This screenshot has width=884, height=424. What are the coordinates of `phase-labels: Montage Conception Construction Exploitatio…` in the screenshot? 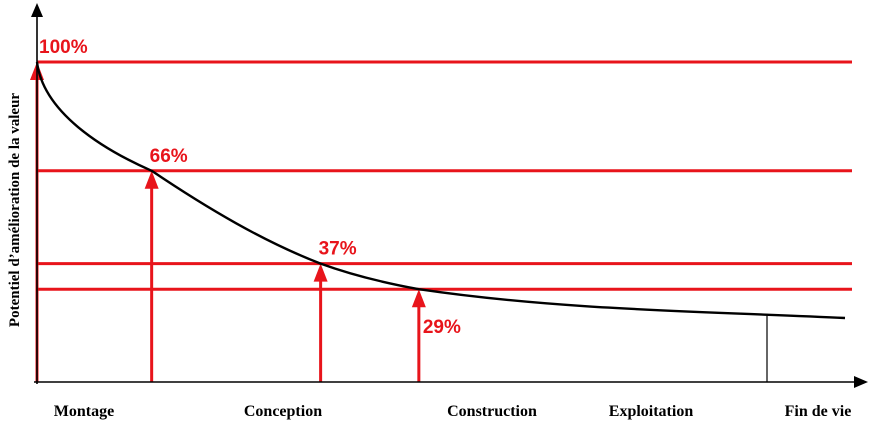 It's located at (453, 411).